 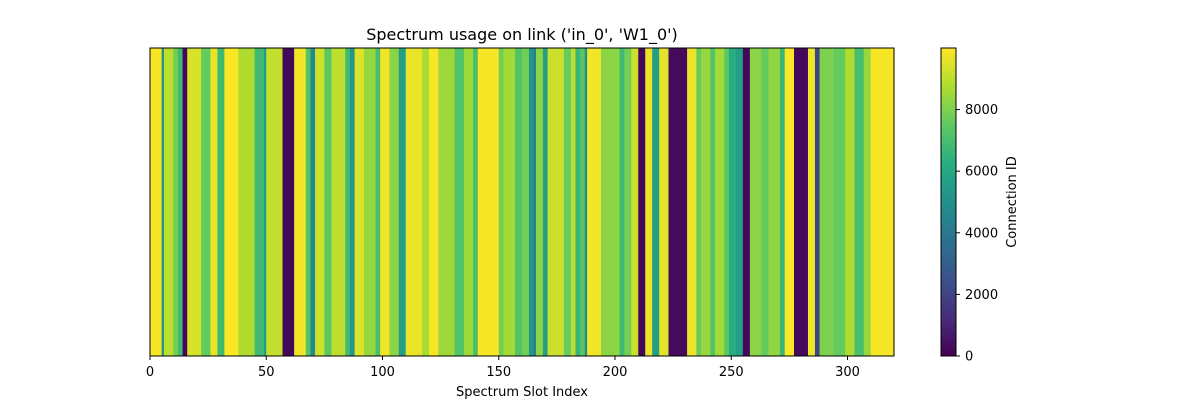 What do you see at coordinates (498, 372) in the screenshot?
I see `x-tick-label: 150` at bounding box center [498, 372].